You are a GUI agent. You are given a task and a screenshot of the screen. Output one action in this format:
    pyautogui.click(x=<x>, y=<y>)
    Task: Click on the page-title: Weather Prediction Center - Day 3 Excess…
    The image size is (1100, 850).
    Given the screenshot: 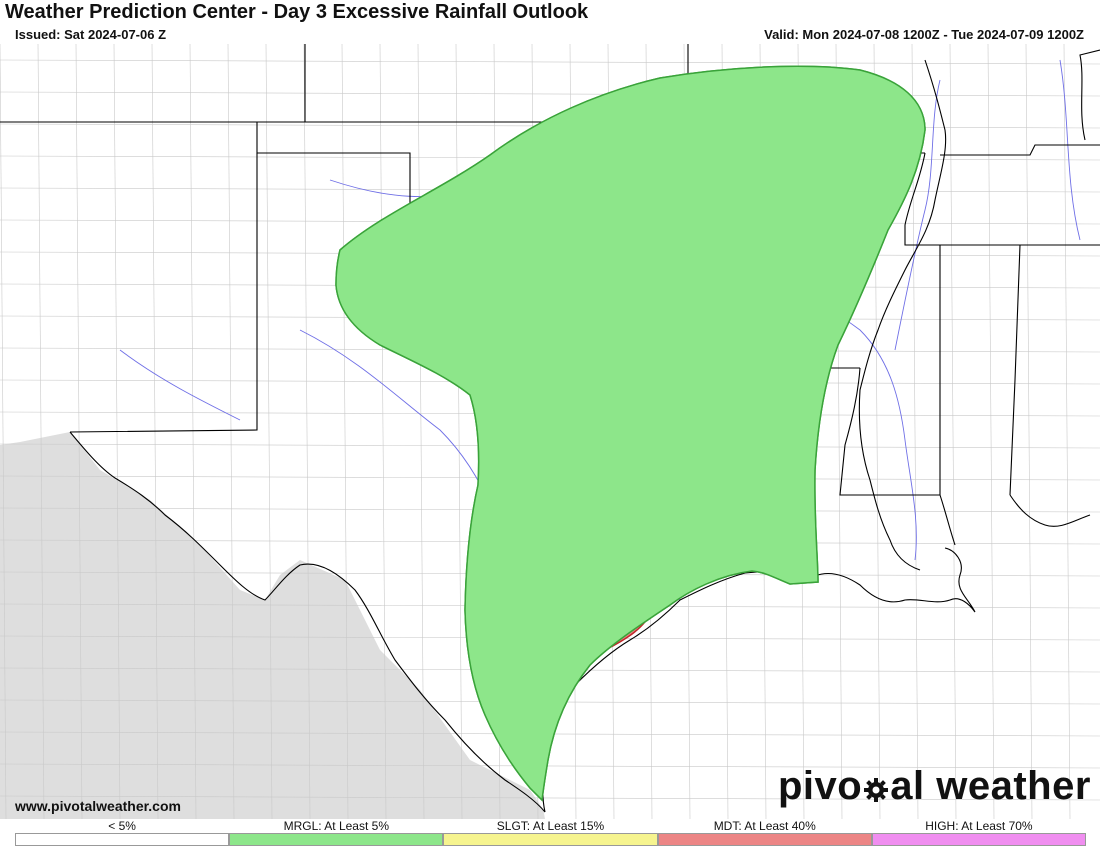 What is the action you would take?
    pyautogui.click(x=297, y=12)
    